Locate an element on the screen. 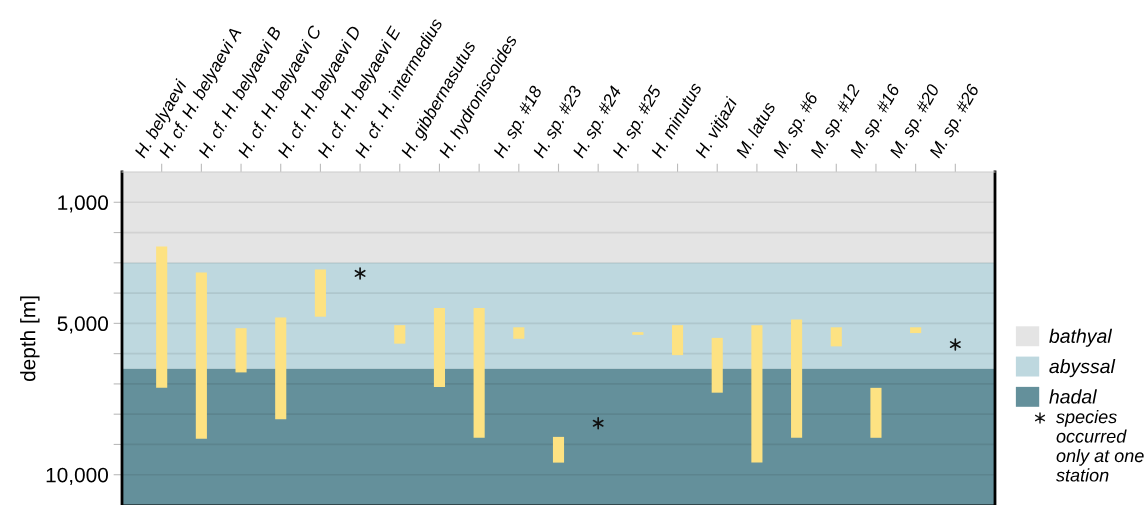  band-label: abyssal is located at coordinates (1082, 368).